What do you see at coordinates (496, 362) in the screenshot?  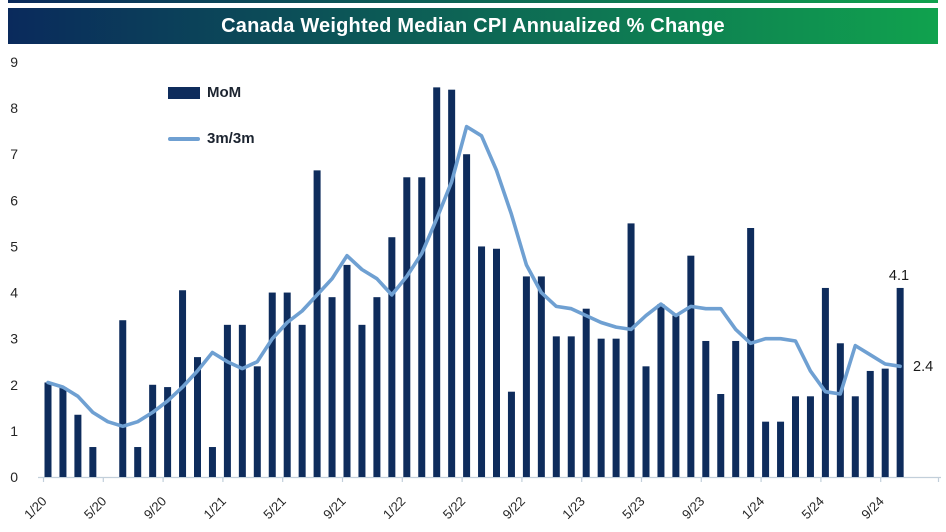 I see `bar-7/22` at bounding box center [496, 362].